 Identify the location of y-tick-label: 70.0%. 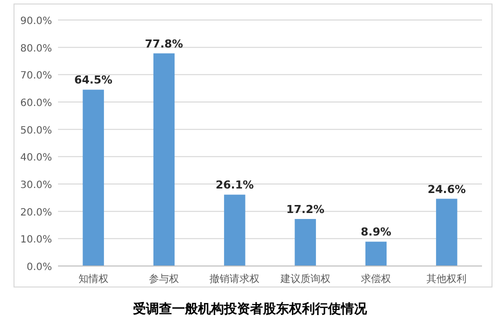
(36, 76).